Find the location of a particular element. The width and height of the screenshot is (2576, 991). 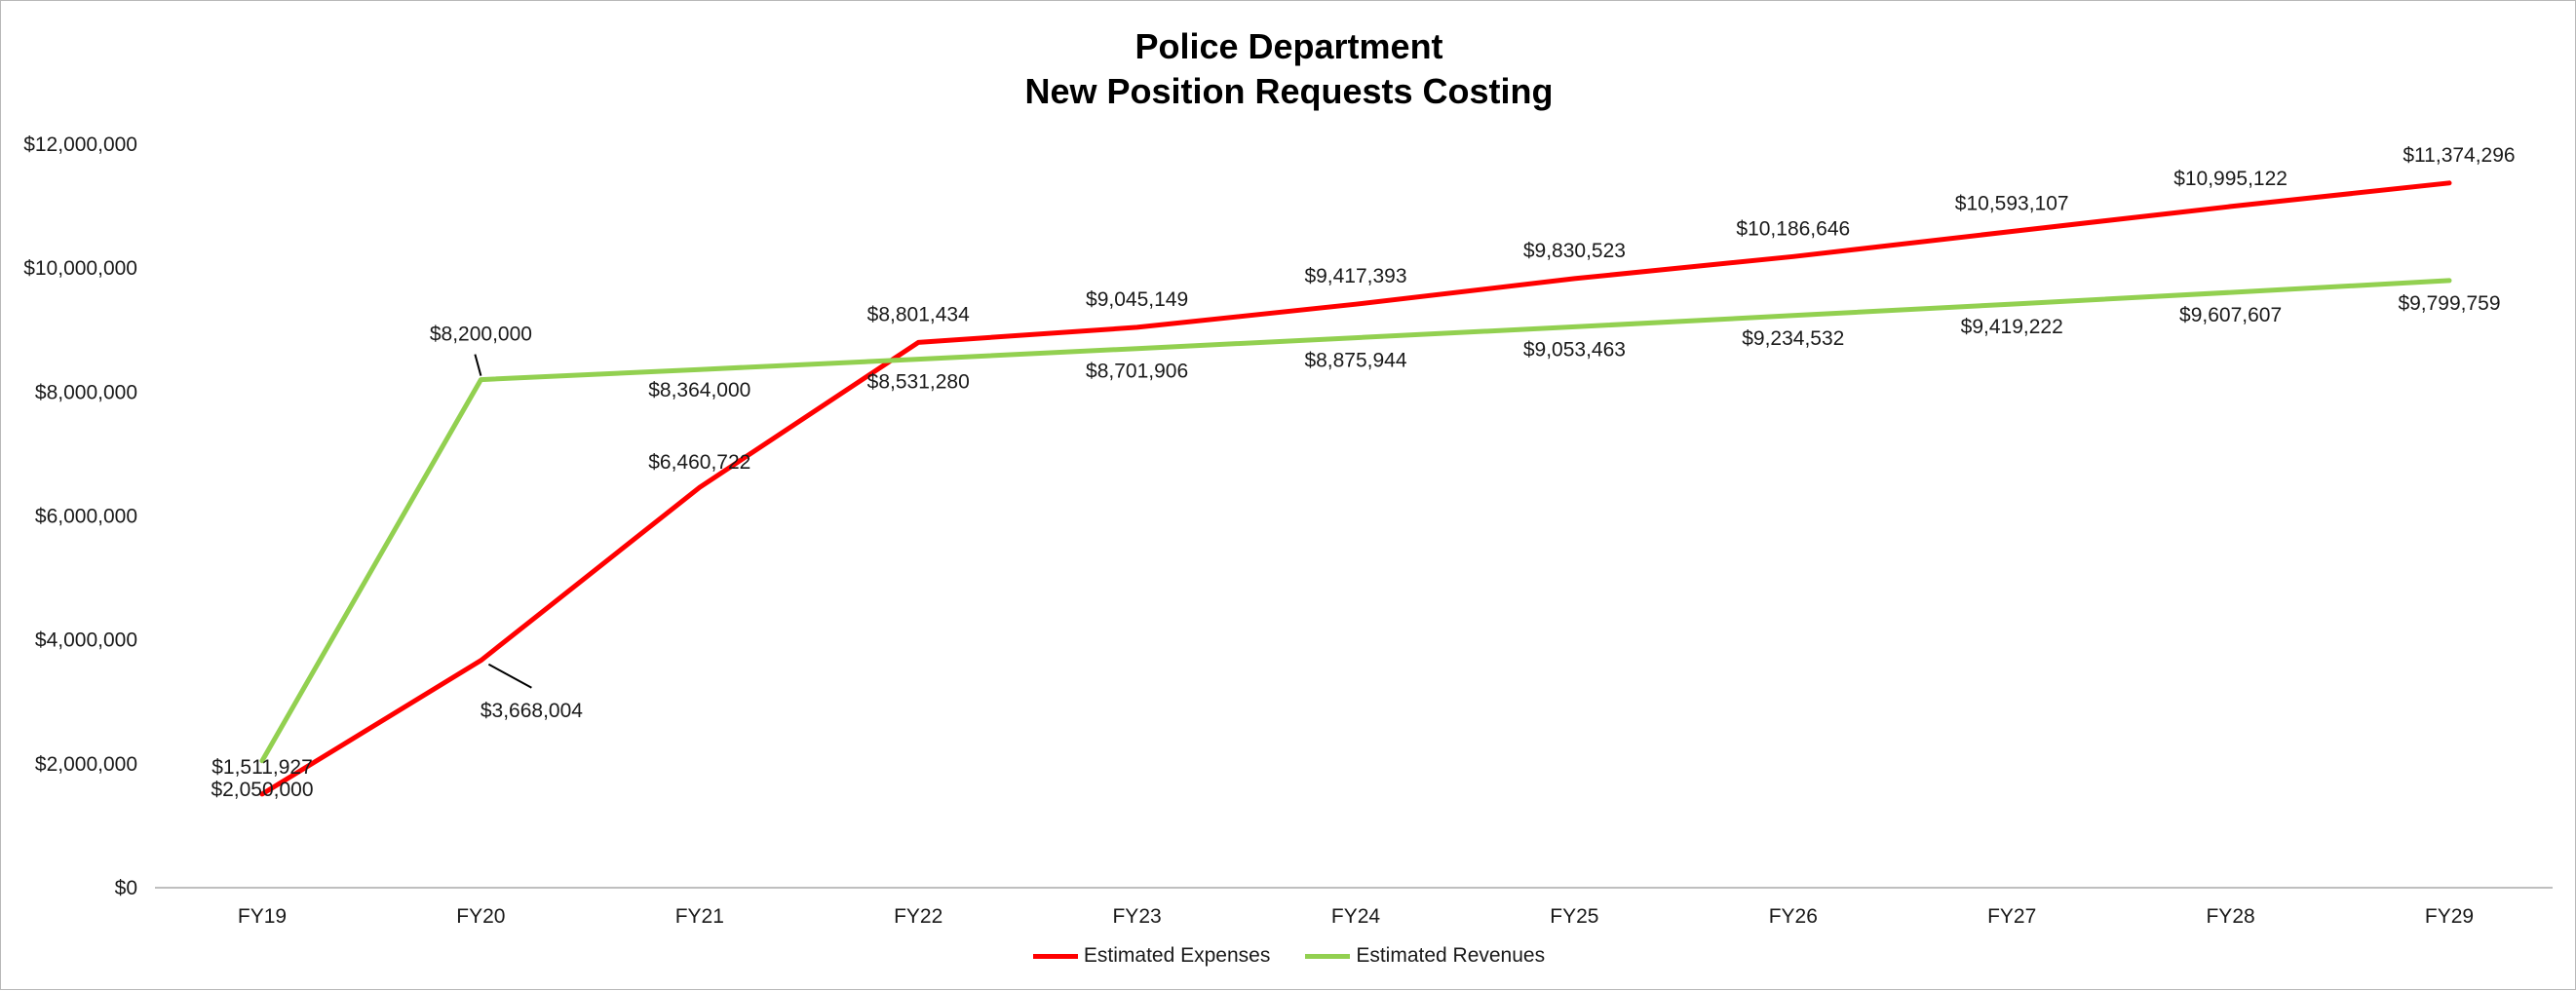

legend: Estimated Expenses Estimated Revenues is located at coordinates (1288, 956).